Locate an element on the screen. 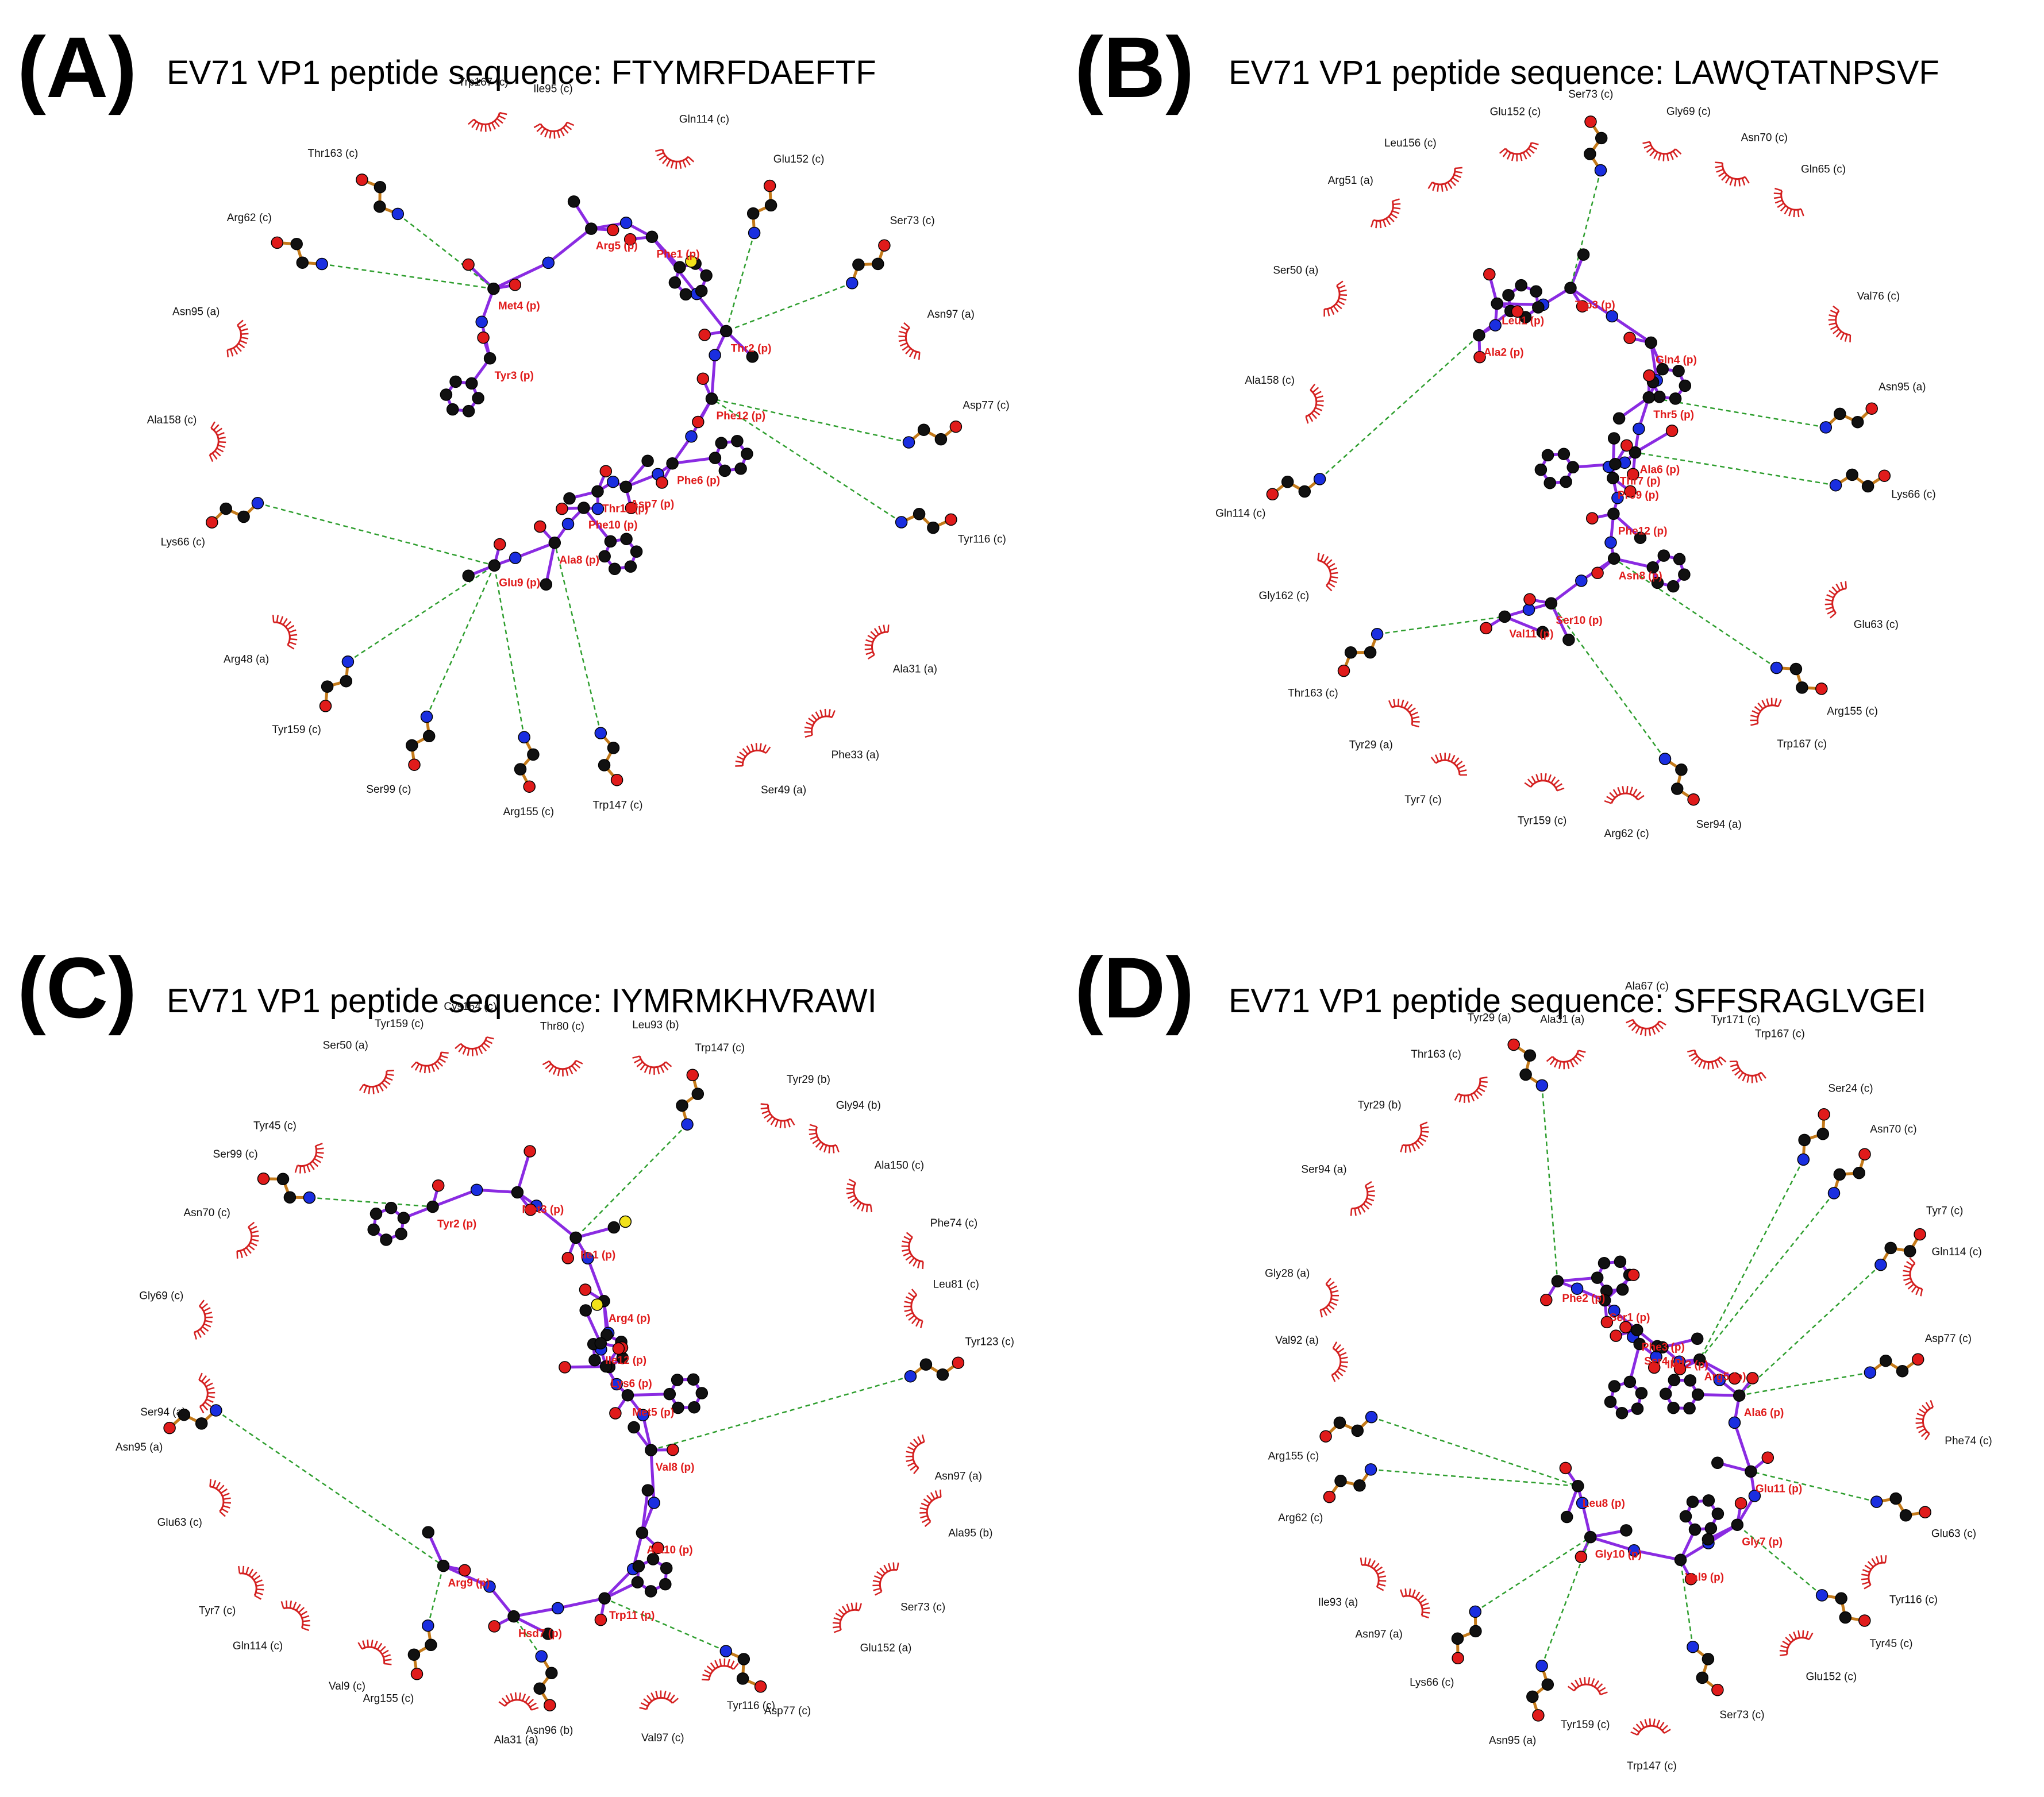  receptor-residue-label: Trp167 (c) is located at coordinates (1780, 1034).